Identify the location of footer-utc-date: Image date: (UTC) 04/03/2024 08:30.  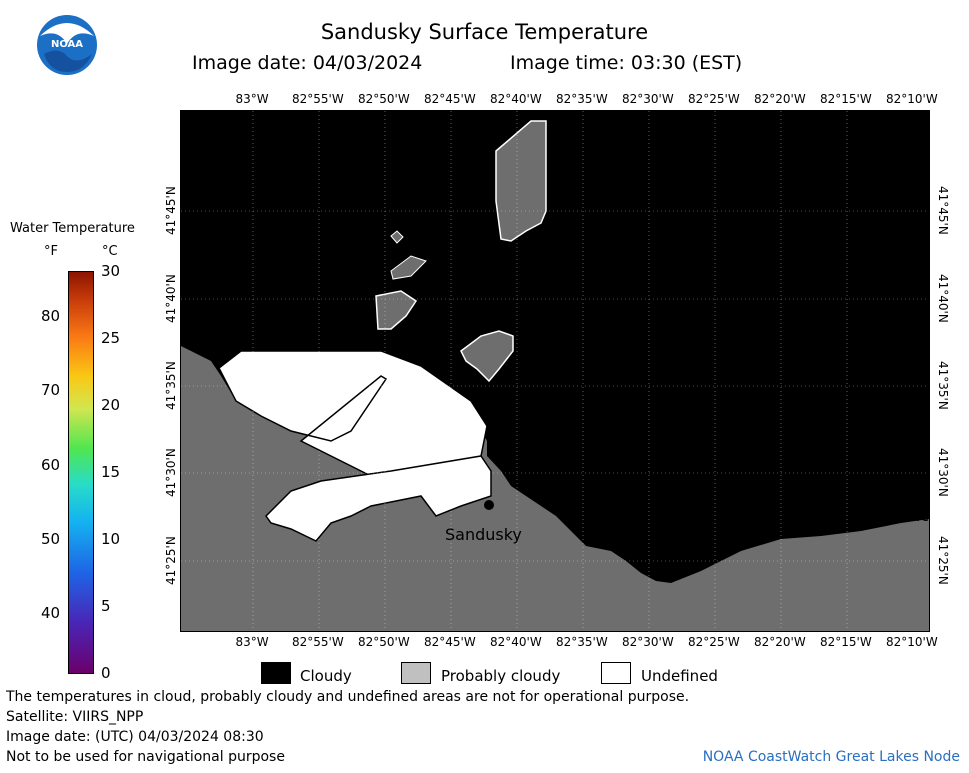
(135, 737).